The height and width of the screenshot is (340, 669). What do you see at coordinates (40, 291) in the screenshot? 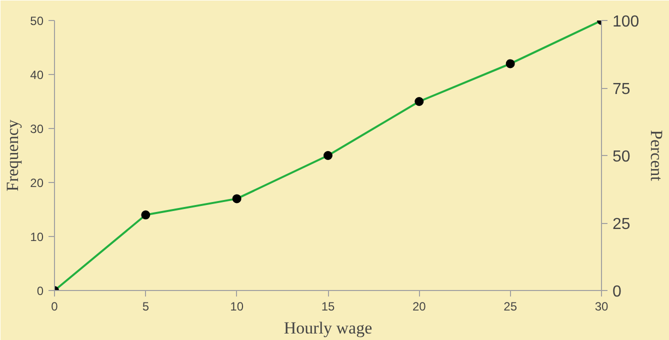
I see `y-tick-label: 0` at bounding box center [40, 291].